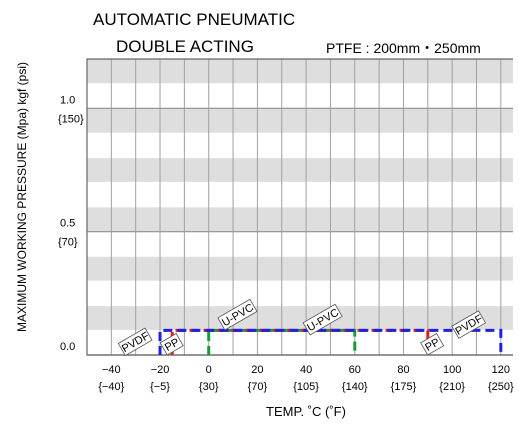 This screenshot has width=519, height=428. I want to click on x-tick-f-label: {−40}, so click(111, 387).